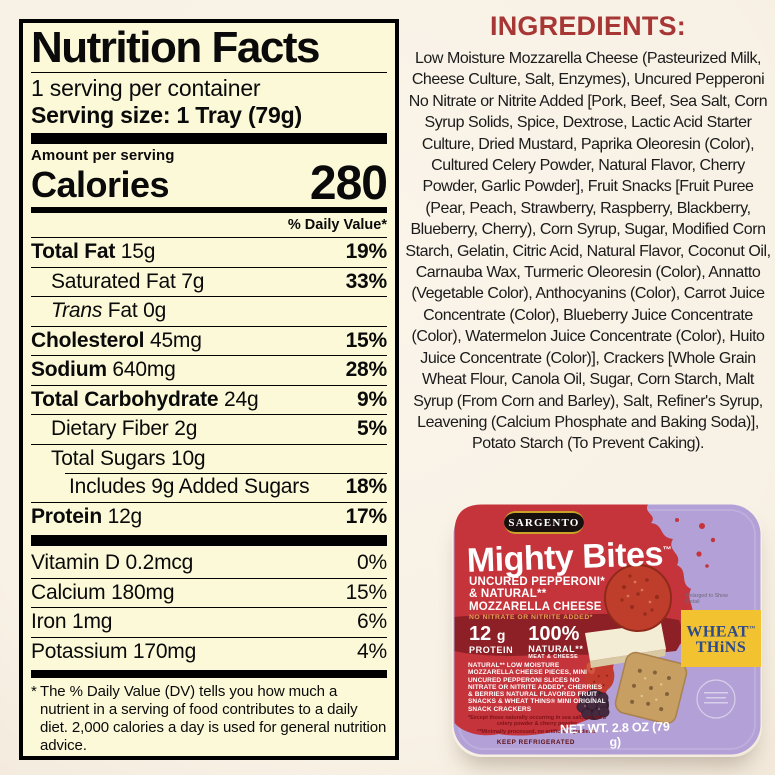 Image resolution: width=775 pixels, height=775 pixels. I want to click on nutrient-row-total-sugars: Total Sugars 10g, so click(209, 458).